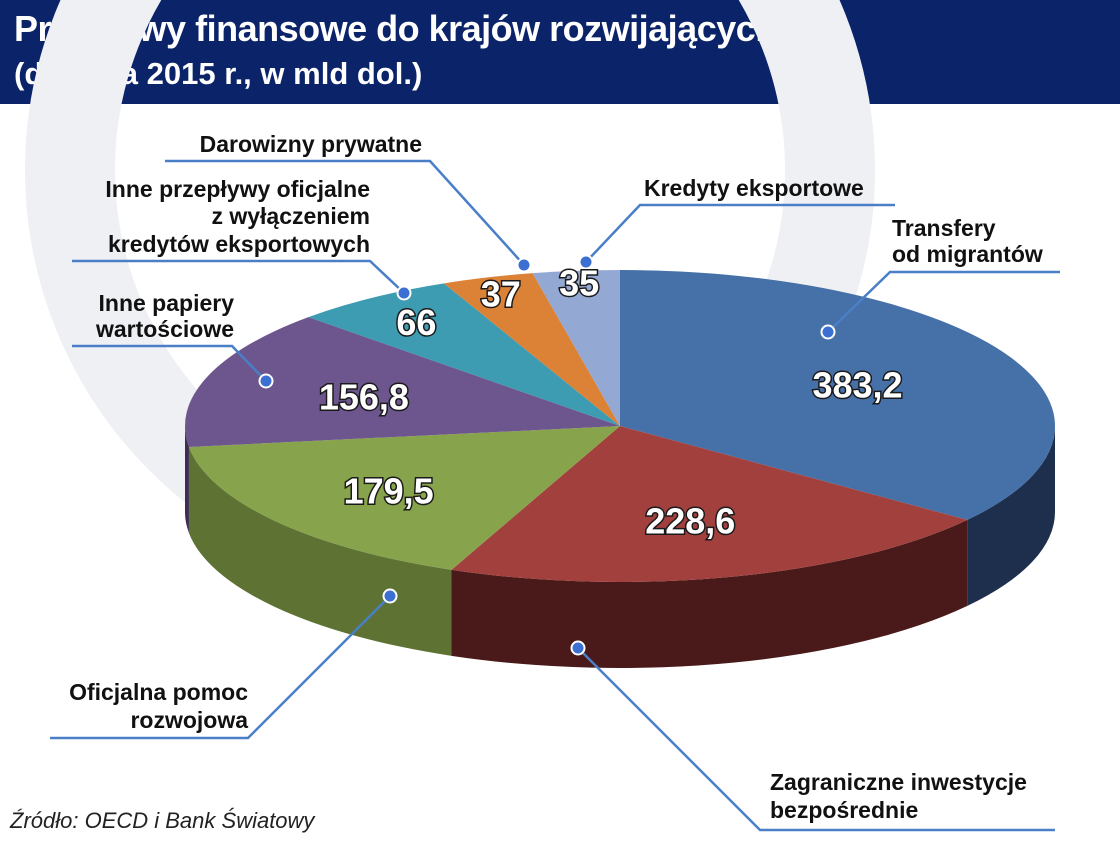 The width and height of the screenshot is (1120, 861). Describe the element at coordinates (944, 228) in the screenshot. I see `slice-label: Transfery` at that location.